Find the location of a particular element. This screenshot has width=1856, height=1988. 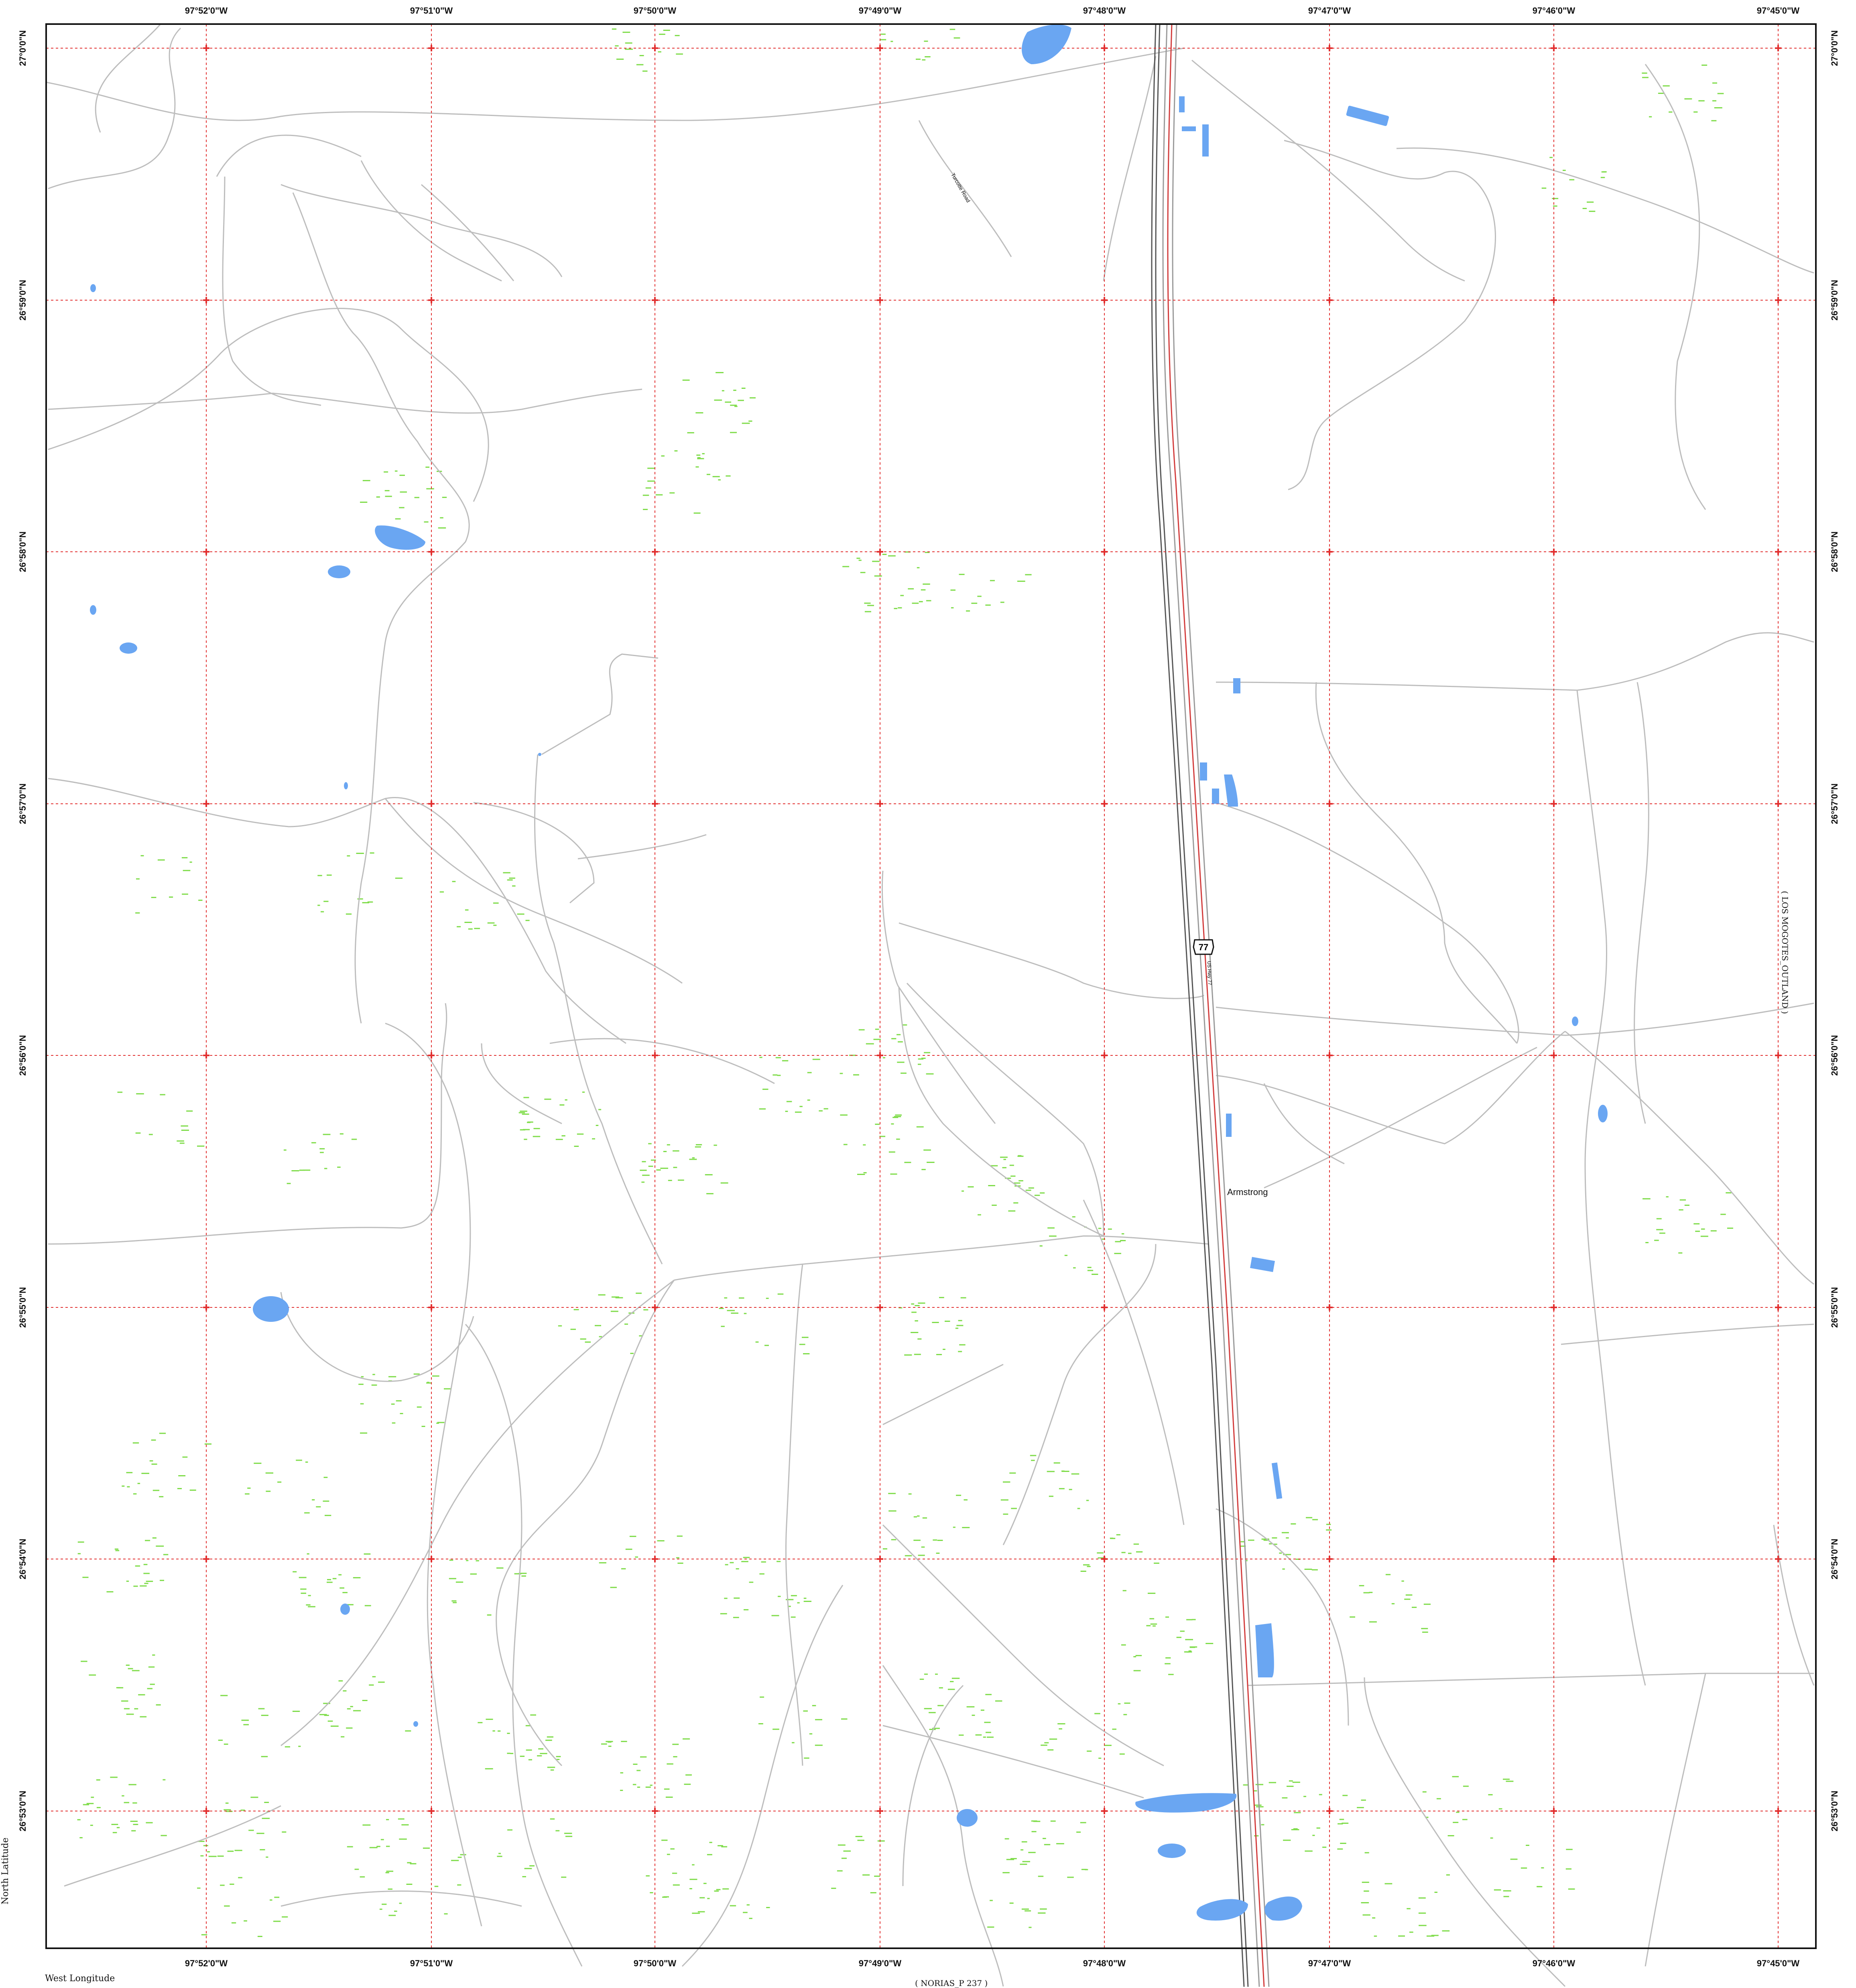

longitude-label-bottom: 97°49'0"W is located at coordinates (880, 1963).